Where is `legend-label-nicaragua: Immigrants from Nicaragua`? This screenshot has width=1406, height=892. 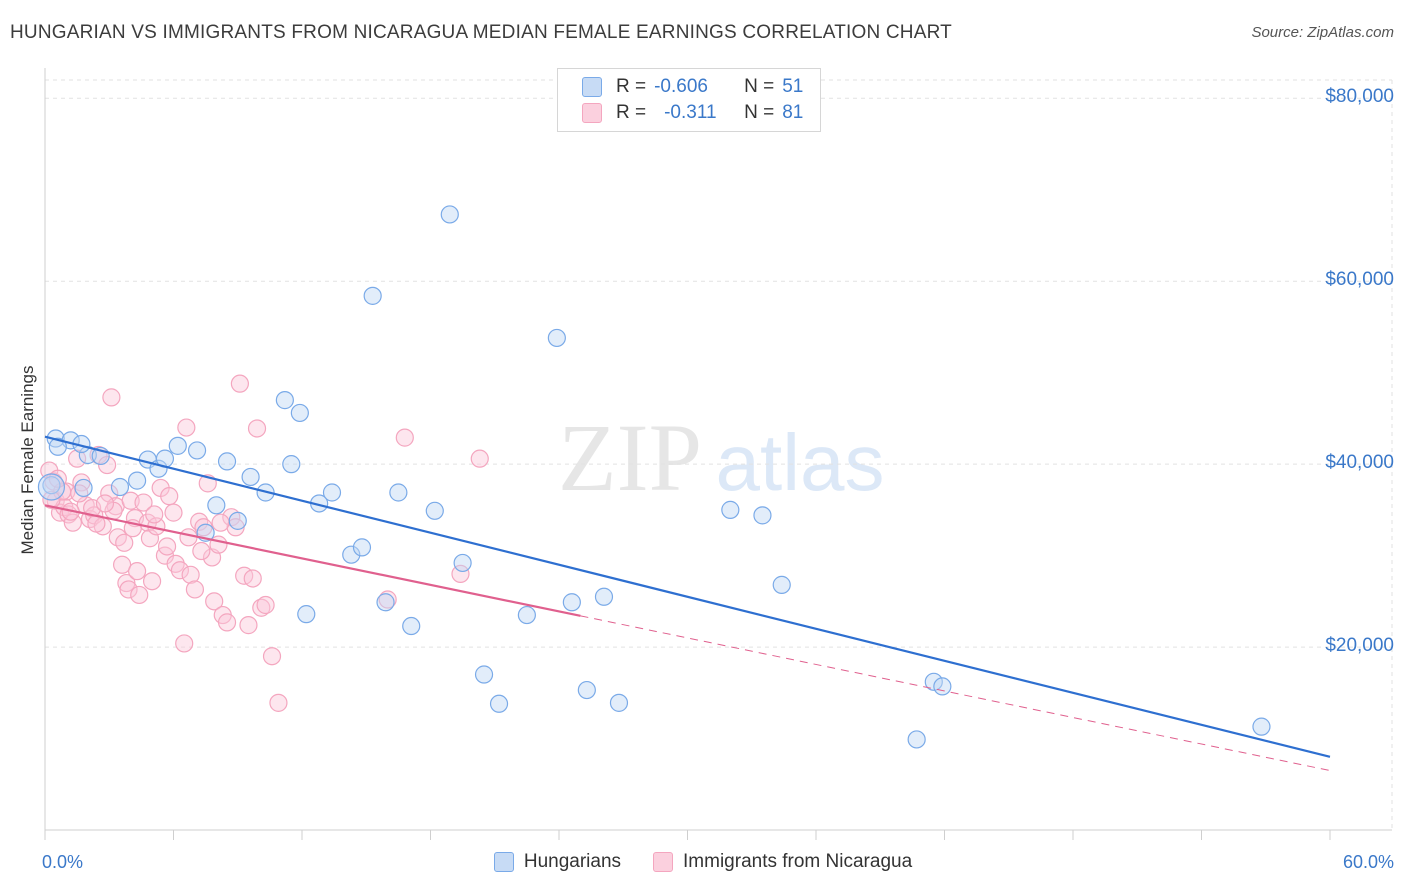 legend-label-nicaragua: Immigrants from Nicaragua is located at coordinates (798, 861).